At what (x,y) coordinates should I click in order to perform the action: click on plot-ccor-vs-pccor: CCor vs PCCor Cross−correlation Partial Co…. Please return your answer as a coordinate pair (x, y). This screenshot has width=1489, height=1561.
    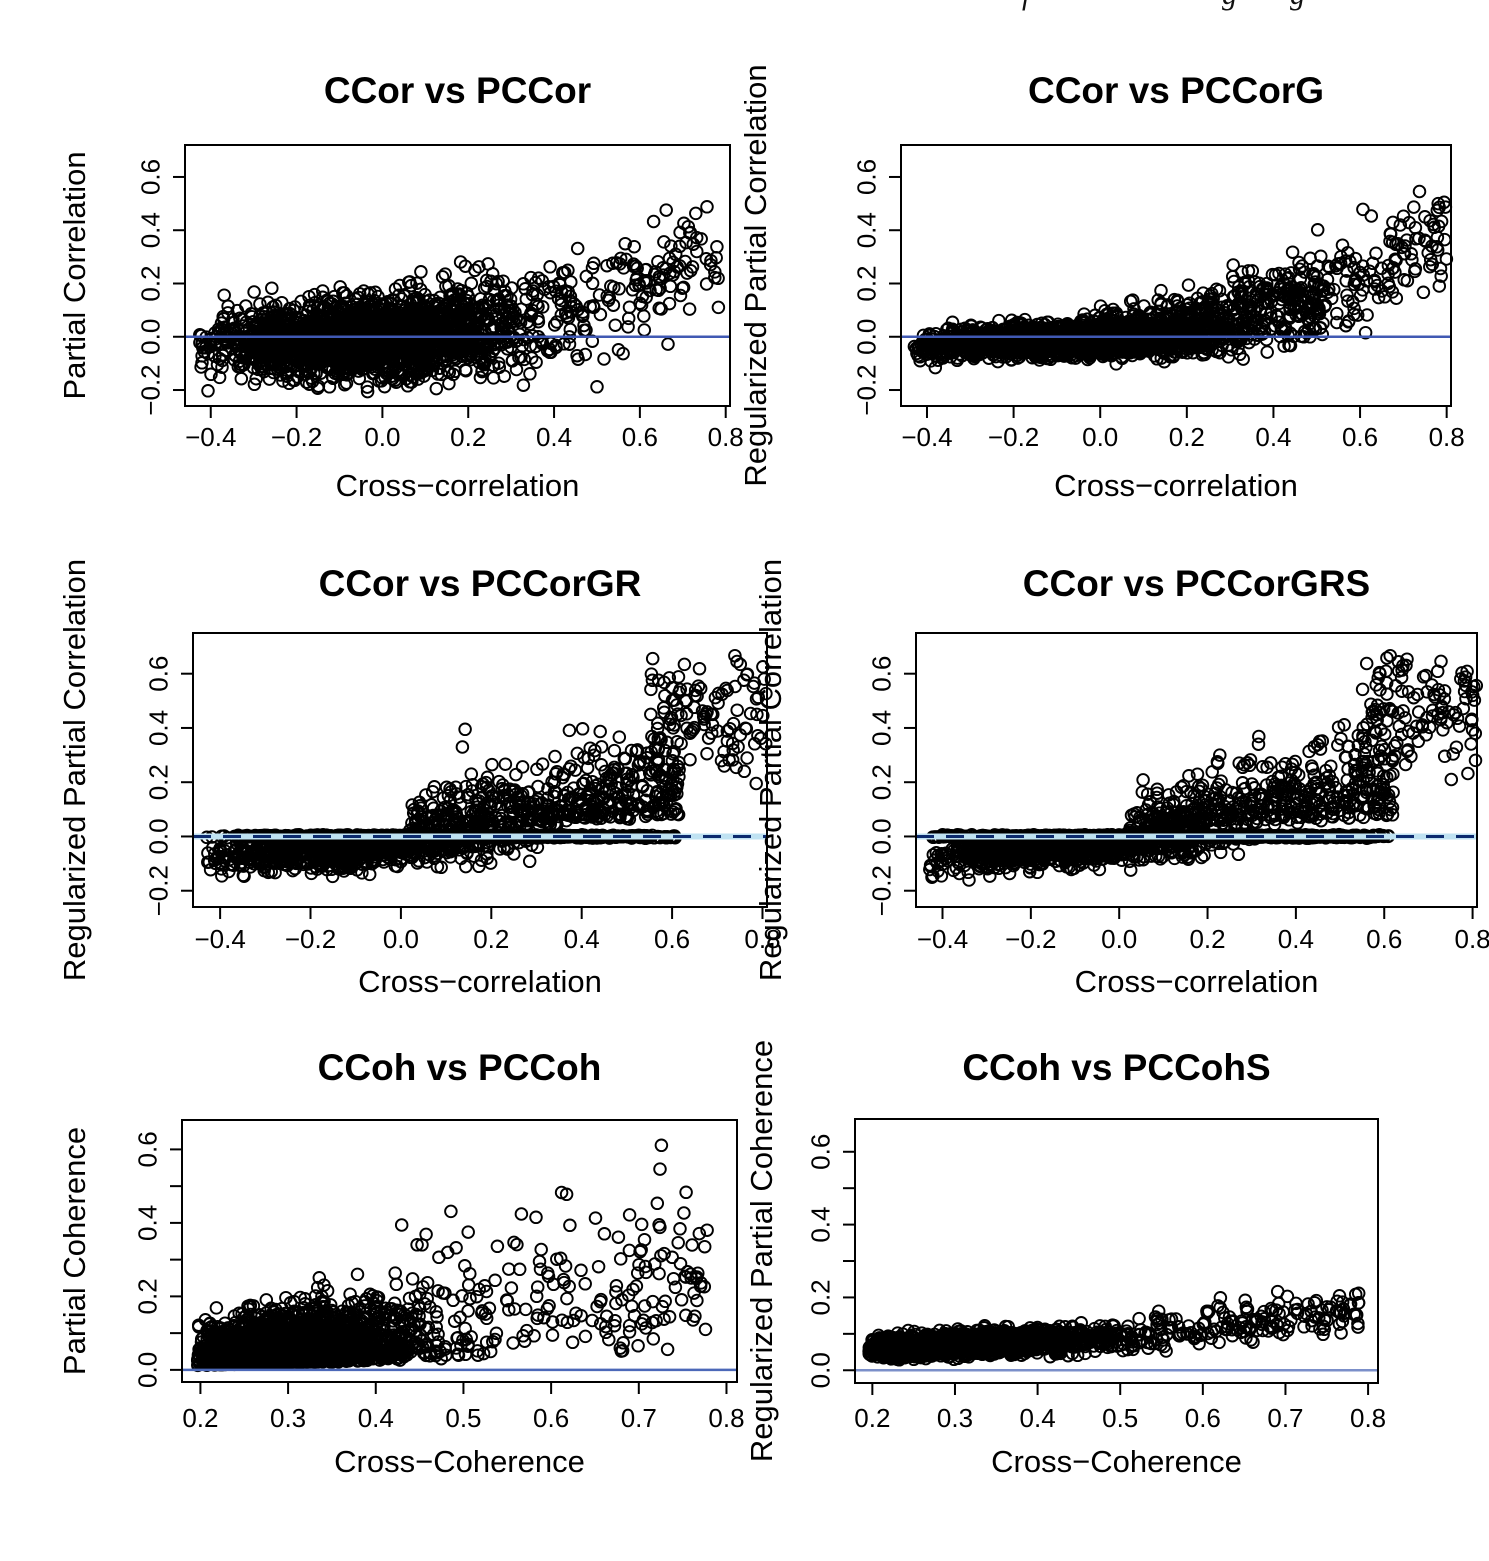
    Looking at the image, I should click on (400, 286).